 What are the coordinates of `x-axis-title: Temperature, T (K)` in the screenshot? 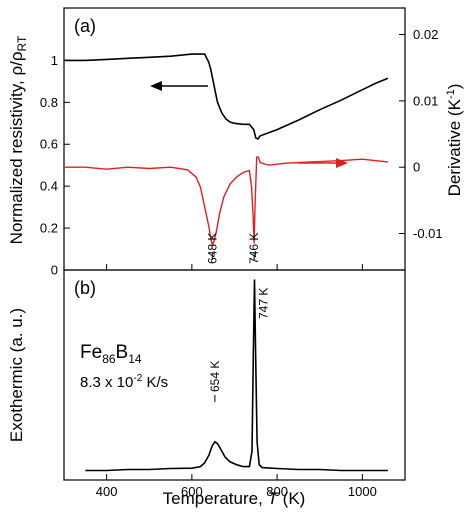 It's located at (234, 498).